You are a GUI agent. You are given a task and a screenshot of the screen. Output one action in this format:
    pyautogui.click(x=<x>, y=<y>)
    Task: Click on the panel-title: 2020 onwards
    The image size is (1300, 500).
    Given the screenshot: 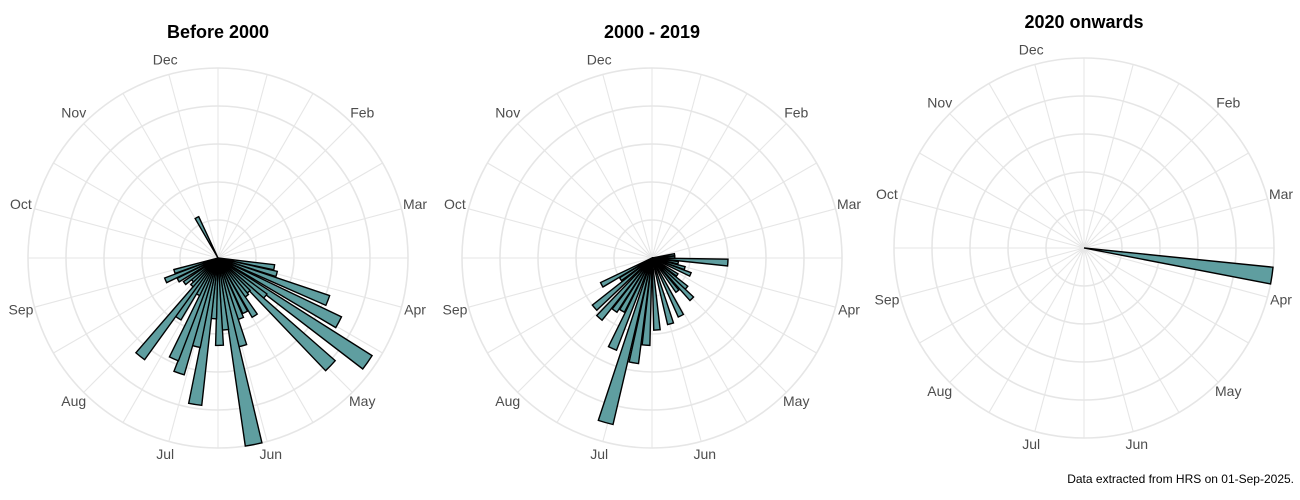 What is the action you would take?
    pyautogui.click(x=1083, y=22)
    